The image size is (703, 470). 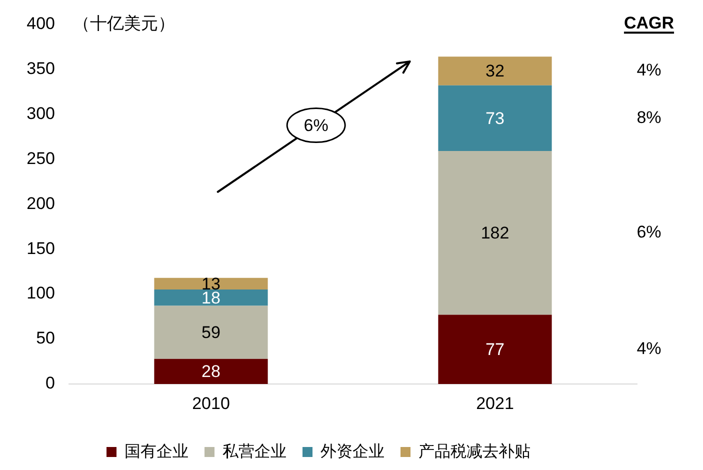 I want to click on y-tick-label: 100, so click(x=40, y=293).